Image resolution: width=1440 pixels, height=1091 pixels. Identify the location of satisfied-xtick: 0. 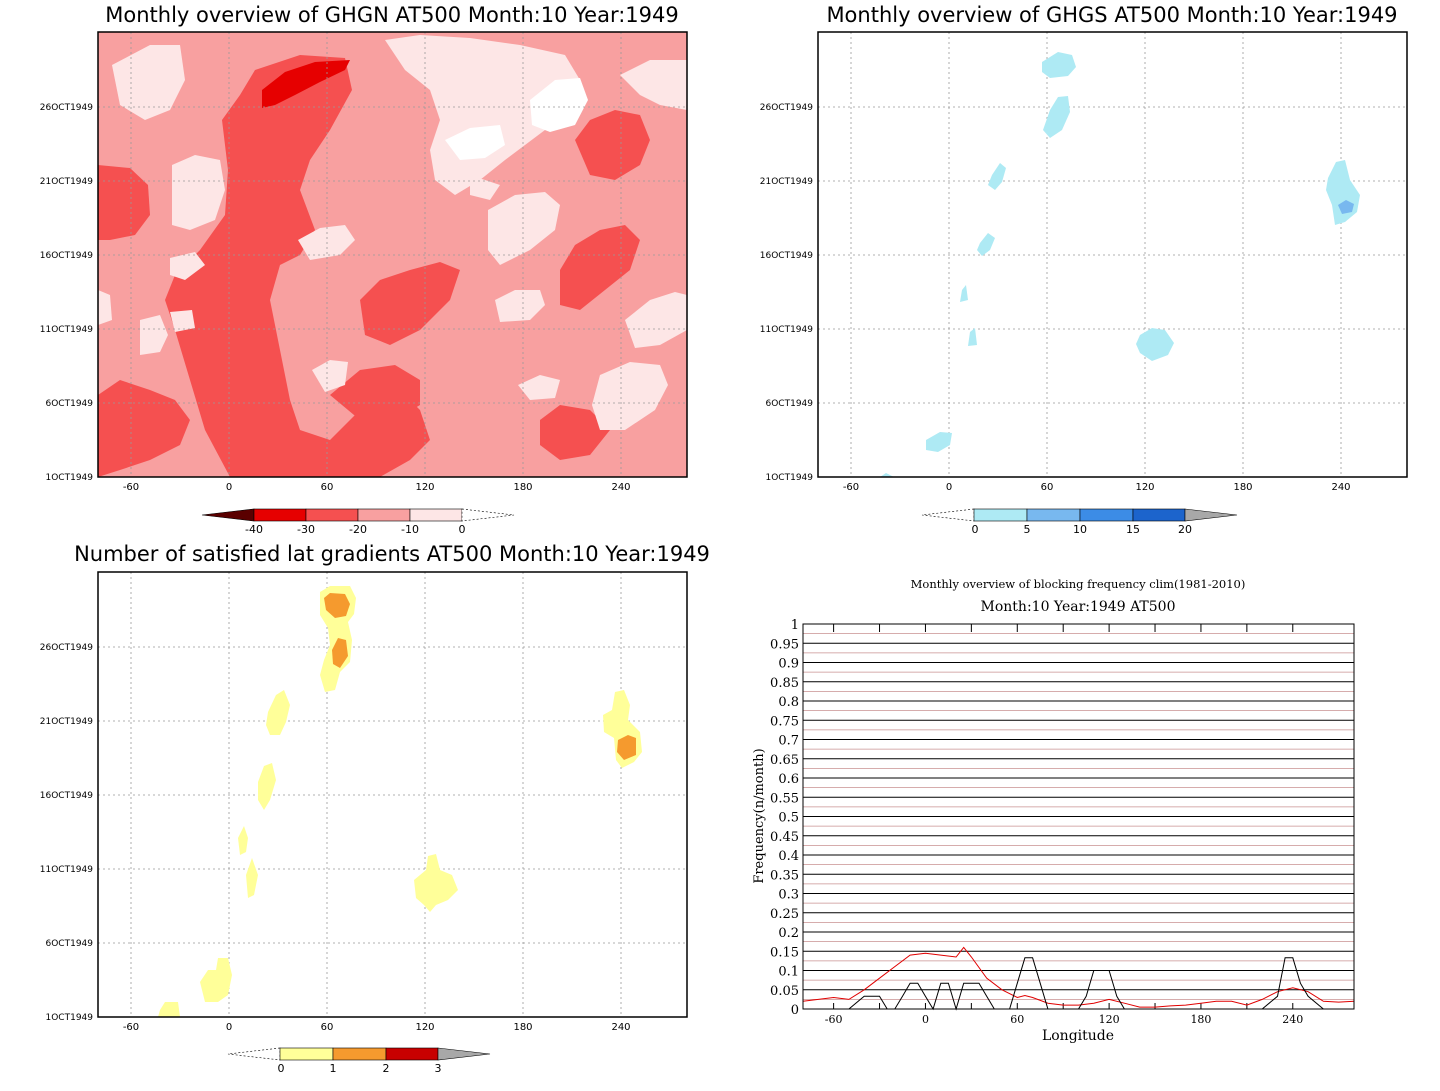
(229, 1027).